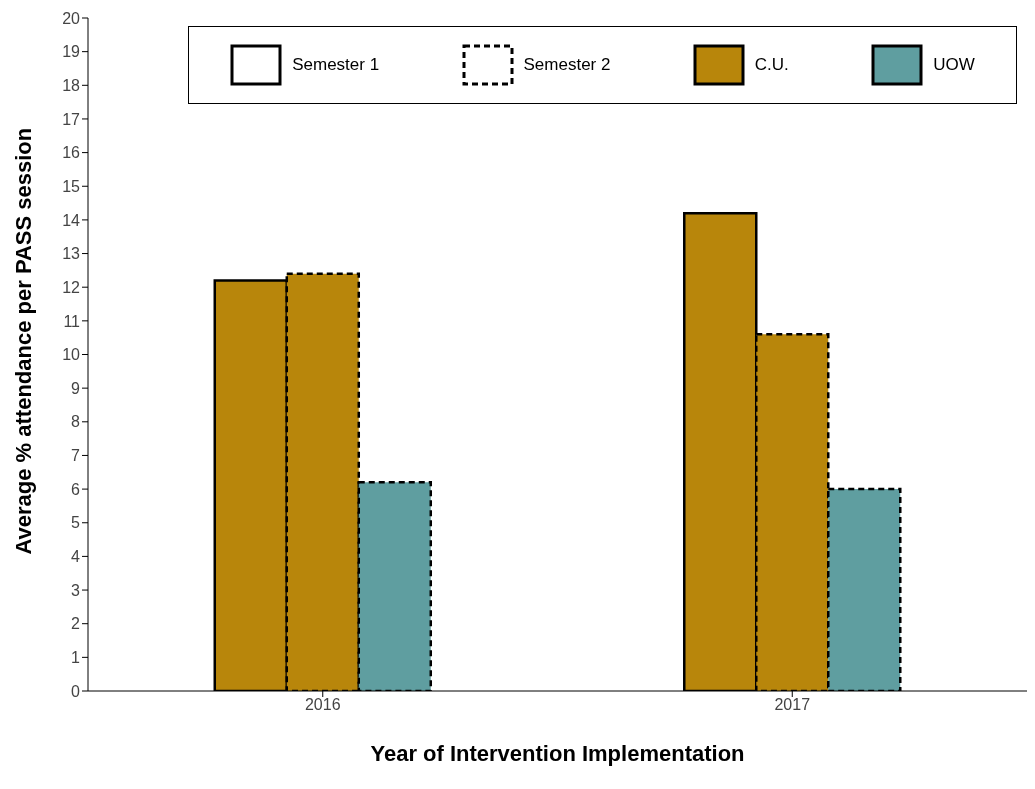  Describe the element at coordinates (76, 590) in the screenshot. I see `y-tick-label: 3` at that location.